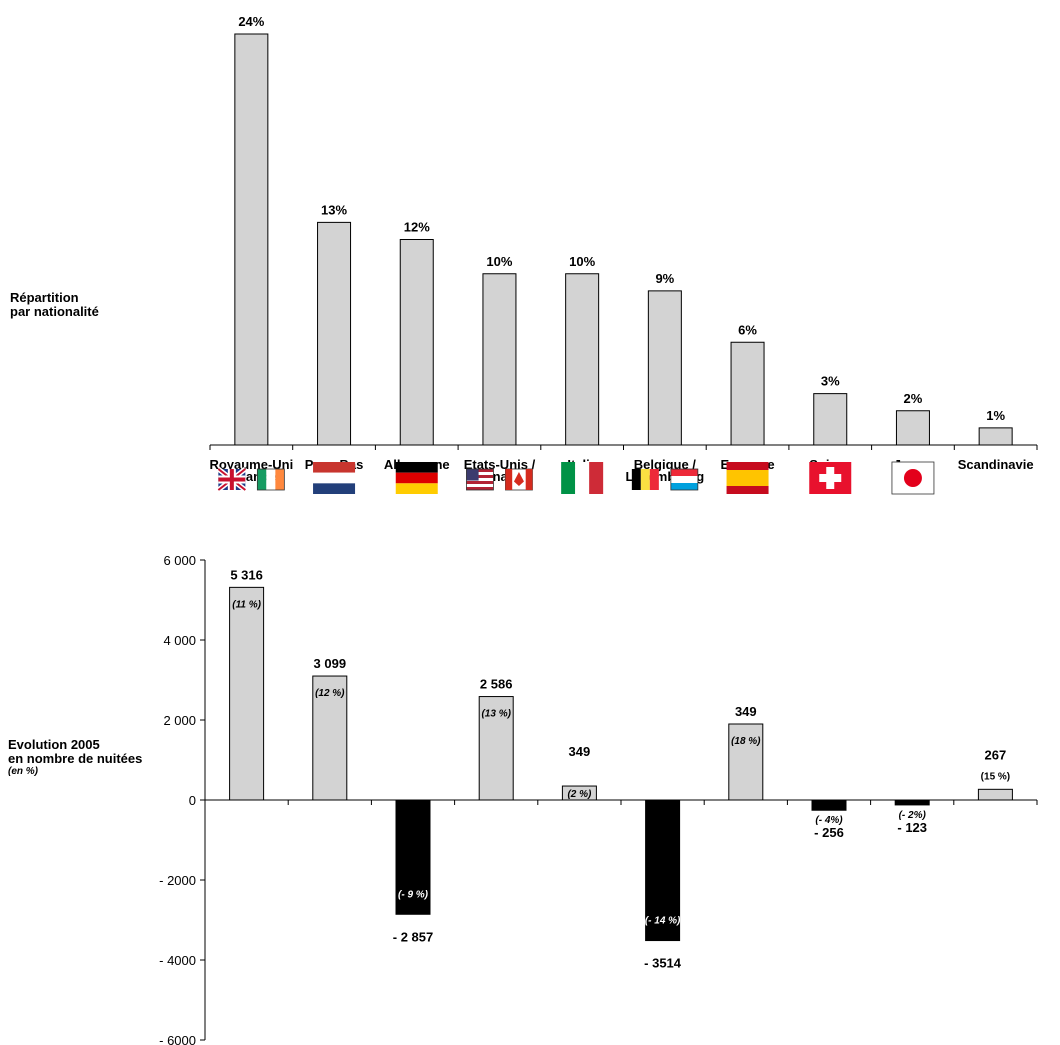 The image size is (1060, 1045). Describe the element at coordinates (416, 478) in the screenshot. I see `germany-flag-icon` at that location.